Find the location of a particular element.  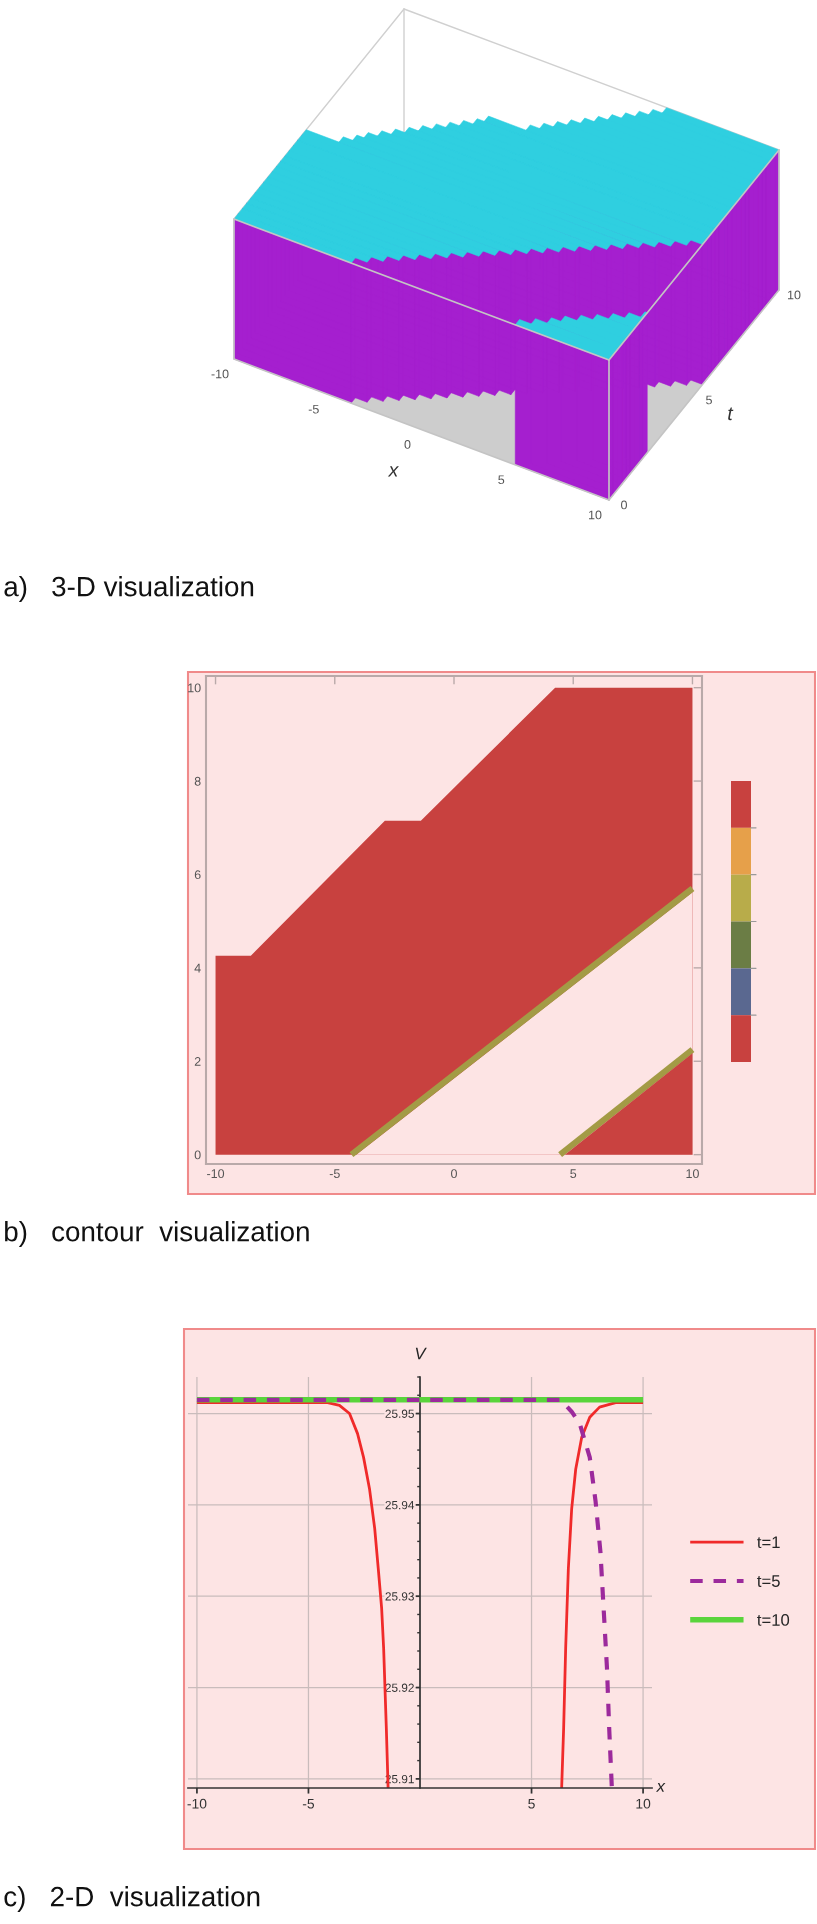

text: x is located at coordinates (393, 471).